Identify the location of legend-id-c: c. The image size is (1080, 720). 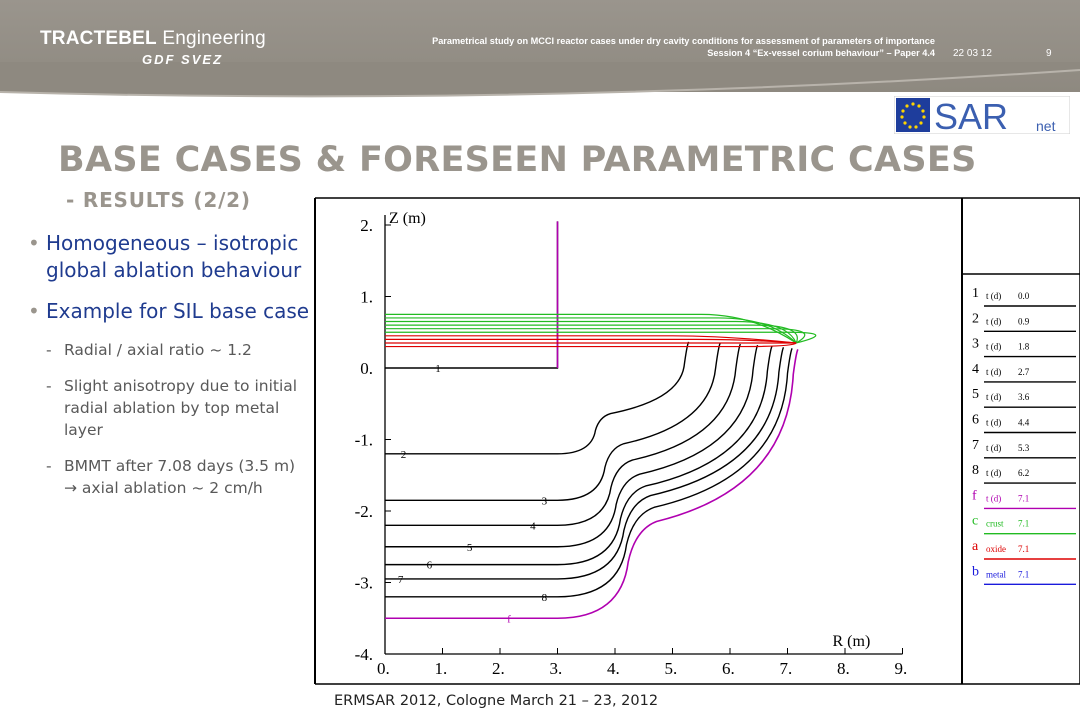
(975, 521).